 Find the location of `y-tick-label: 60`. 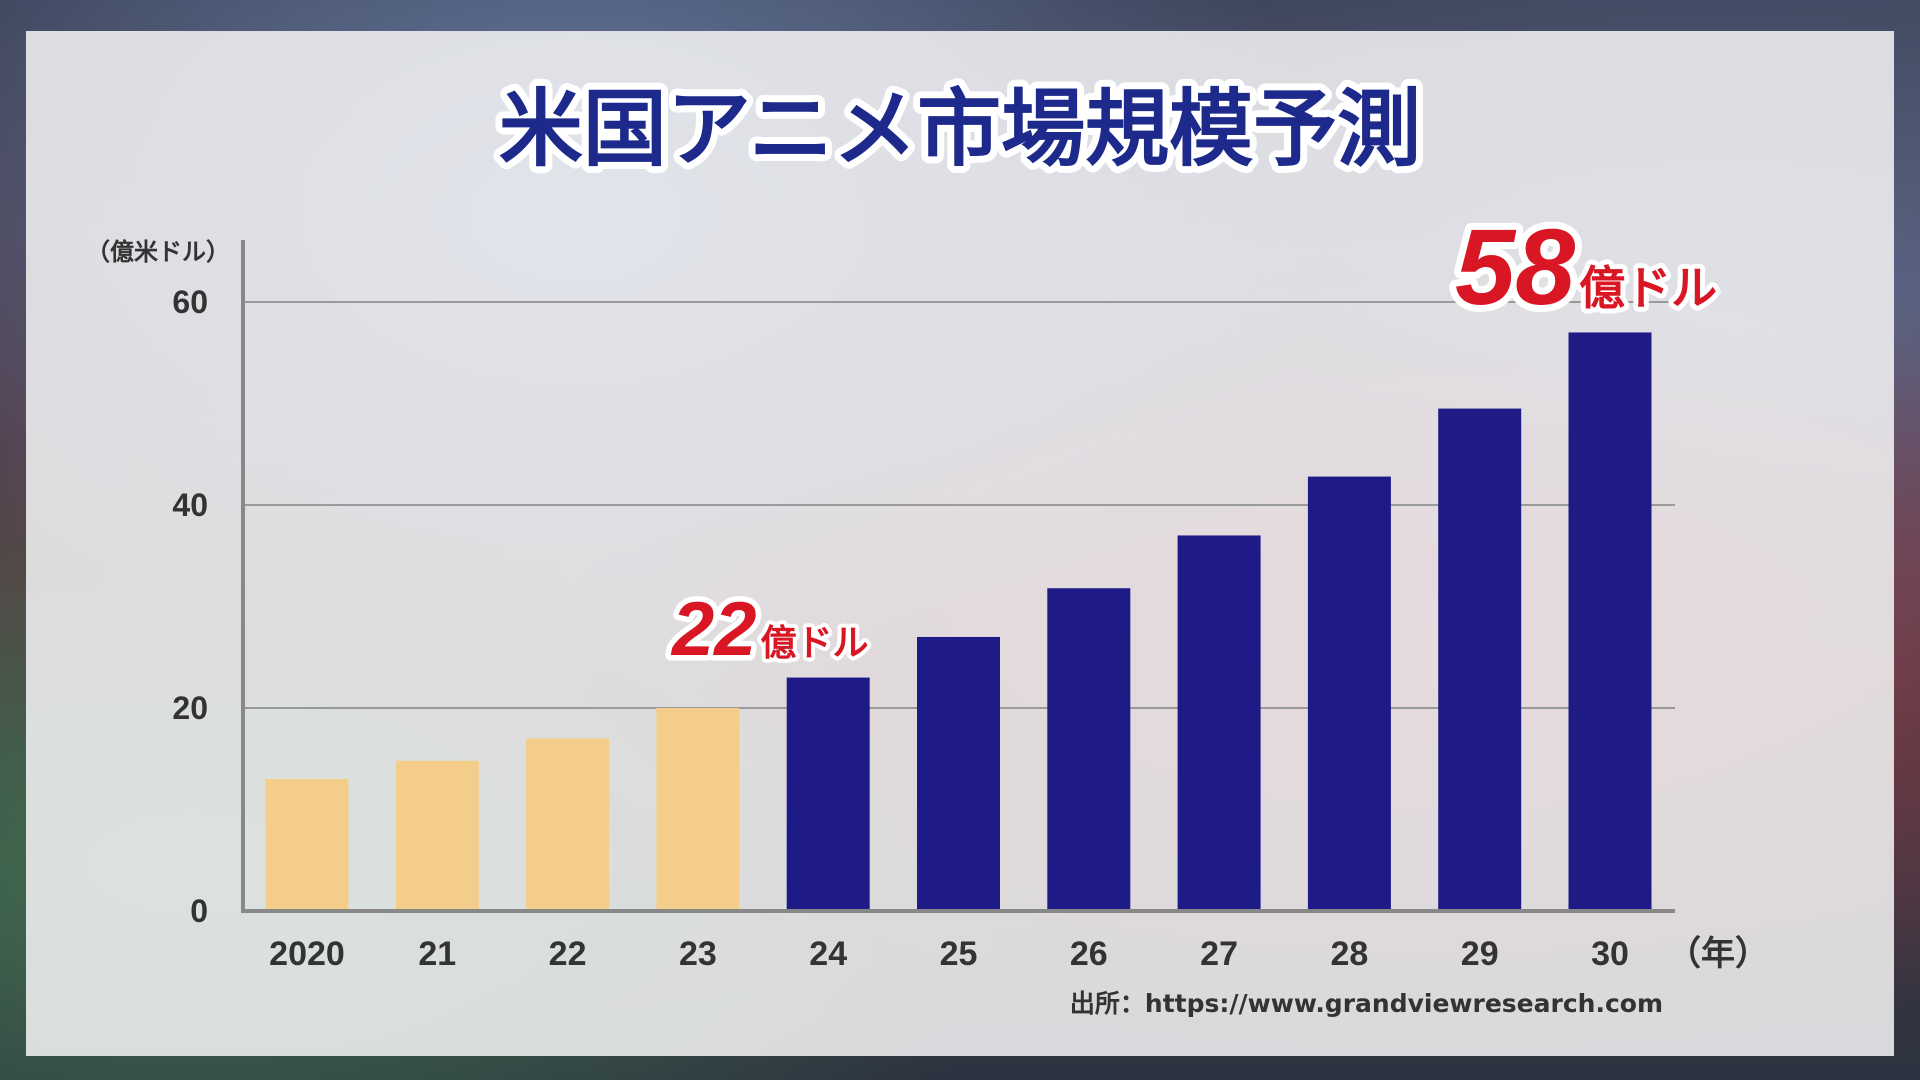

y-tick-label: 60 is located at coordinates (190, 302).